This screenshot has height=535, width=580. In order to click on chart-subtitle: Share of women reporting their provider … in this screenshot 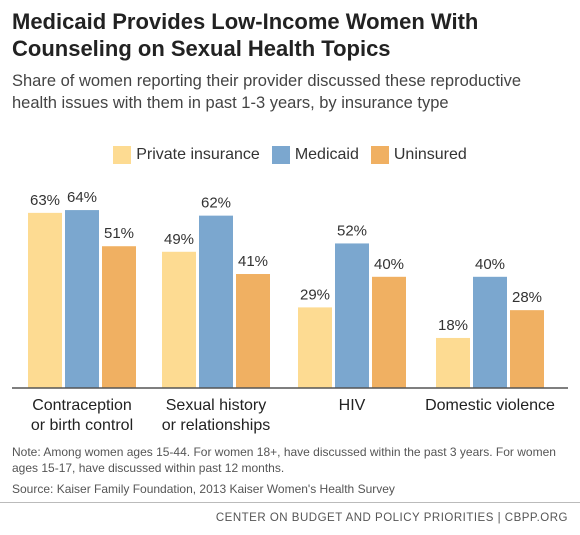, I will do `click(267, 92)`.